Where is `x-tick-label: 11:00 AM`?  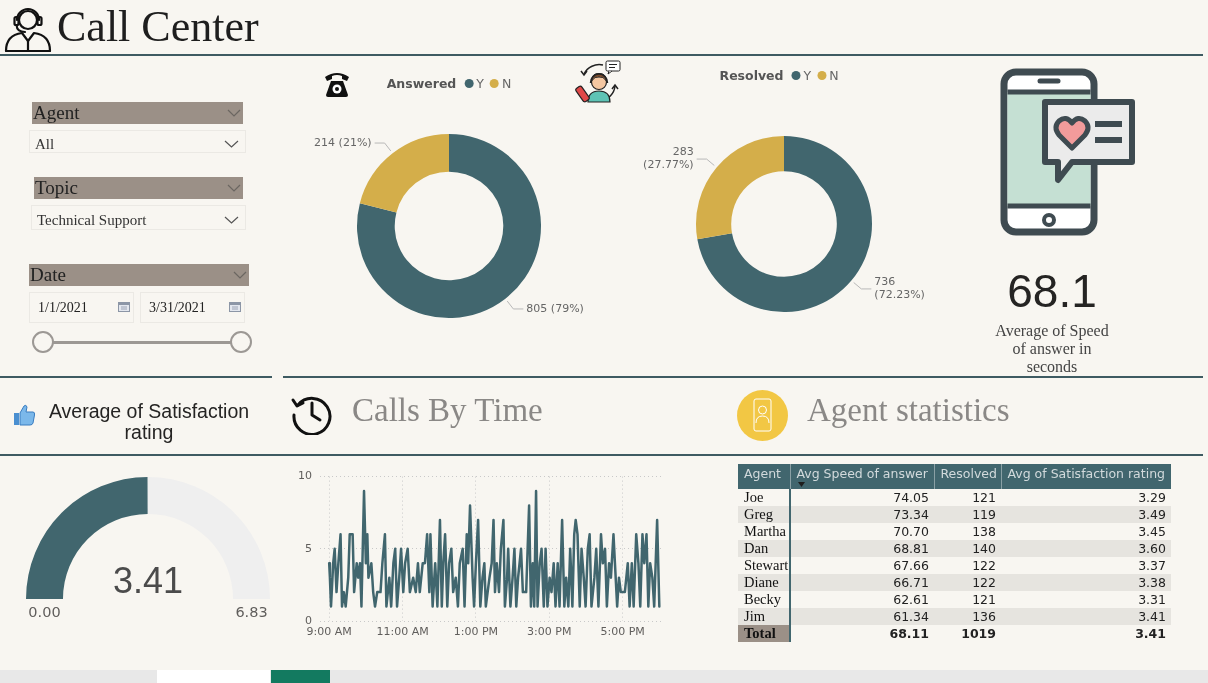
x-tick-label: 11:00 AM is located at coordinates (402, 632).